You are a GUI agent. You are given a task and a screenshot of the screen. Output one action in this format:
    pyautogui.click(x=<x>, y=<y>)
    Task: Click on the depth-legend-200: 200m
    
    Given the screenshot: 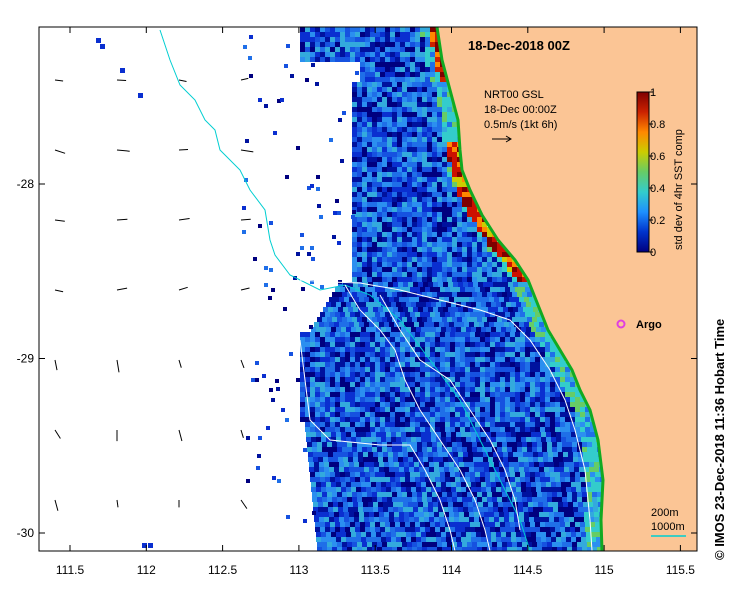 What is the action you would take?
    pyautogui.click(x=665, y=513)
    